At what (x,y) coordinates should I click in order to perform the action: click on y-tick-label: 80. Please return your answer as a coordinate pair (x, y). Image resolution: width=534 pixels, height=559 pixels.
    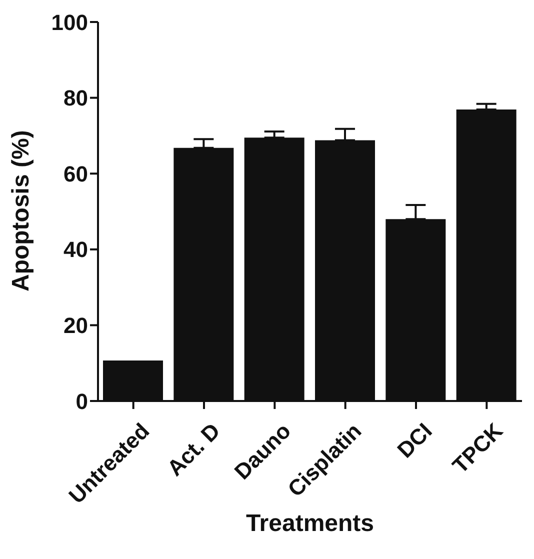
    Looking at the image, I should click on (76, 98).